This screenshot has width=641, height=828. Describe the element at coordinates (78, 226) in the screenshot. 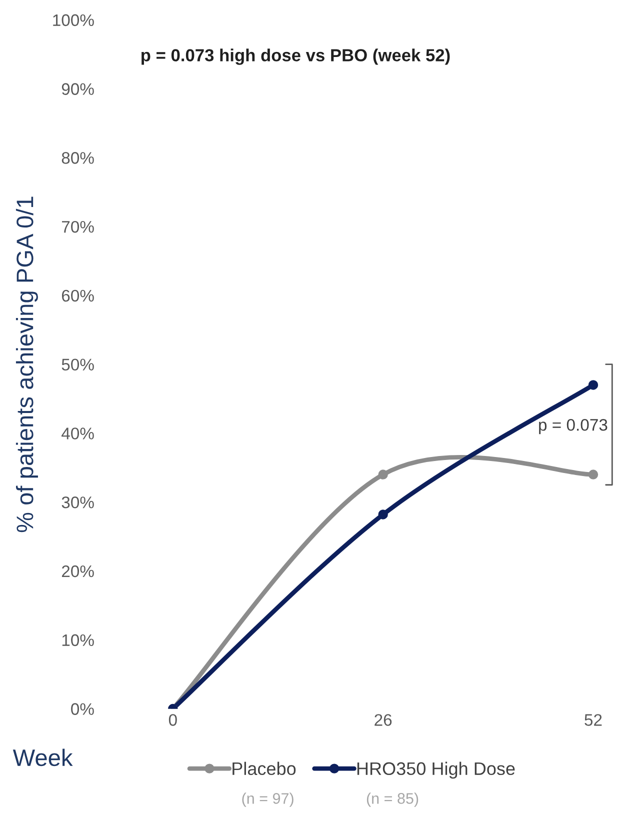

I see `y-tick-label: 70%` at that location.